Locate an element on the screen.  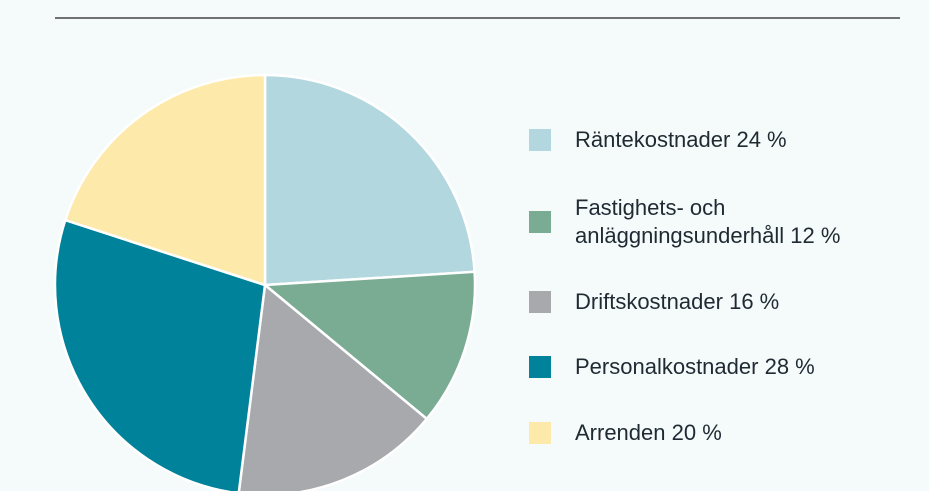
legend-label: Personalkostnader 28 % is located at coordinates (747, 367).